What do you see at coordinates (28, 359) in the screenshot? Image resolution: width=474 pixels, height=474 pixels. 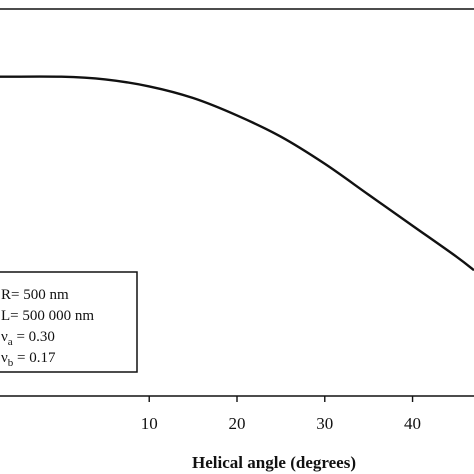 I see `legend-entry: νb = 0.17` at bounding box center [28, 359].